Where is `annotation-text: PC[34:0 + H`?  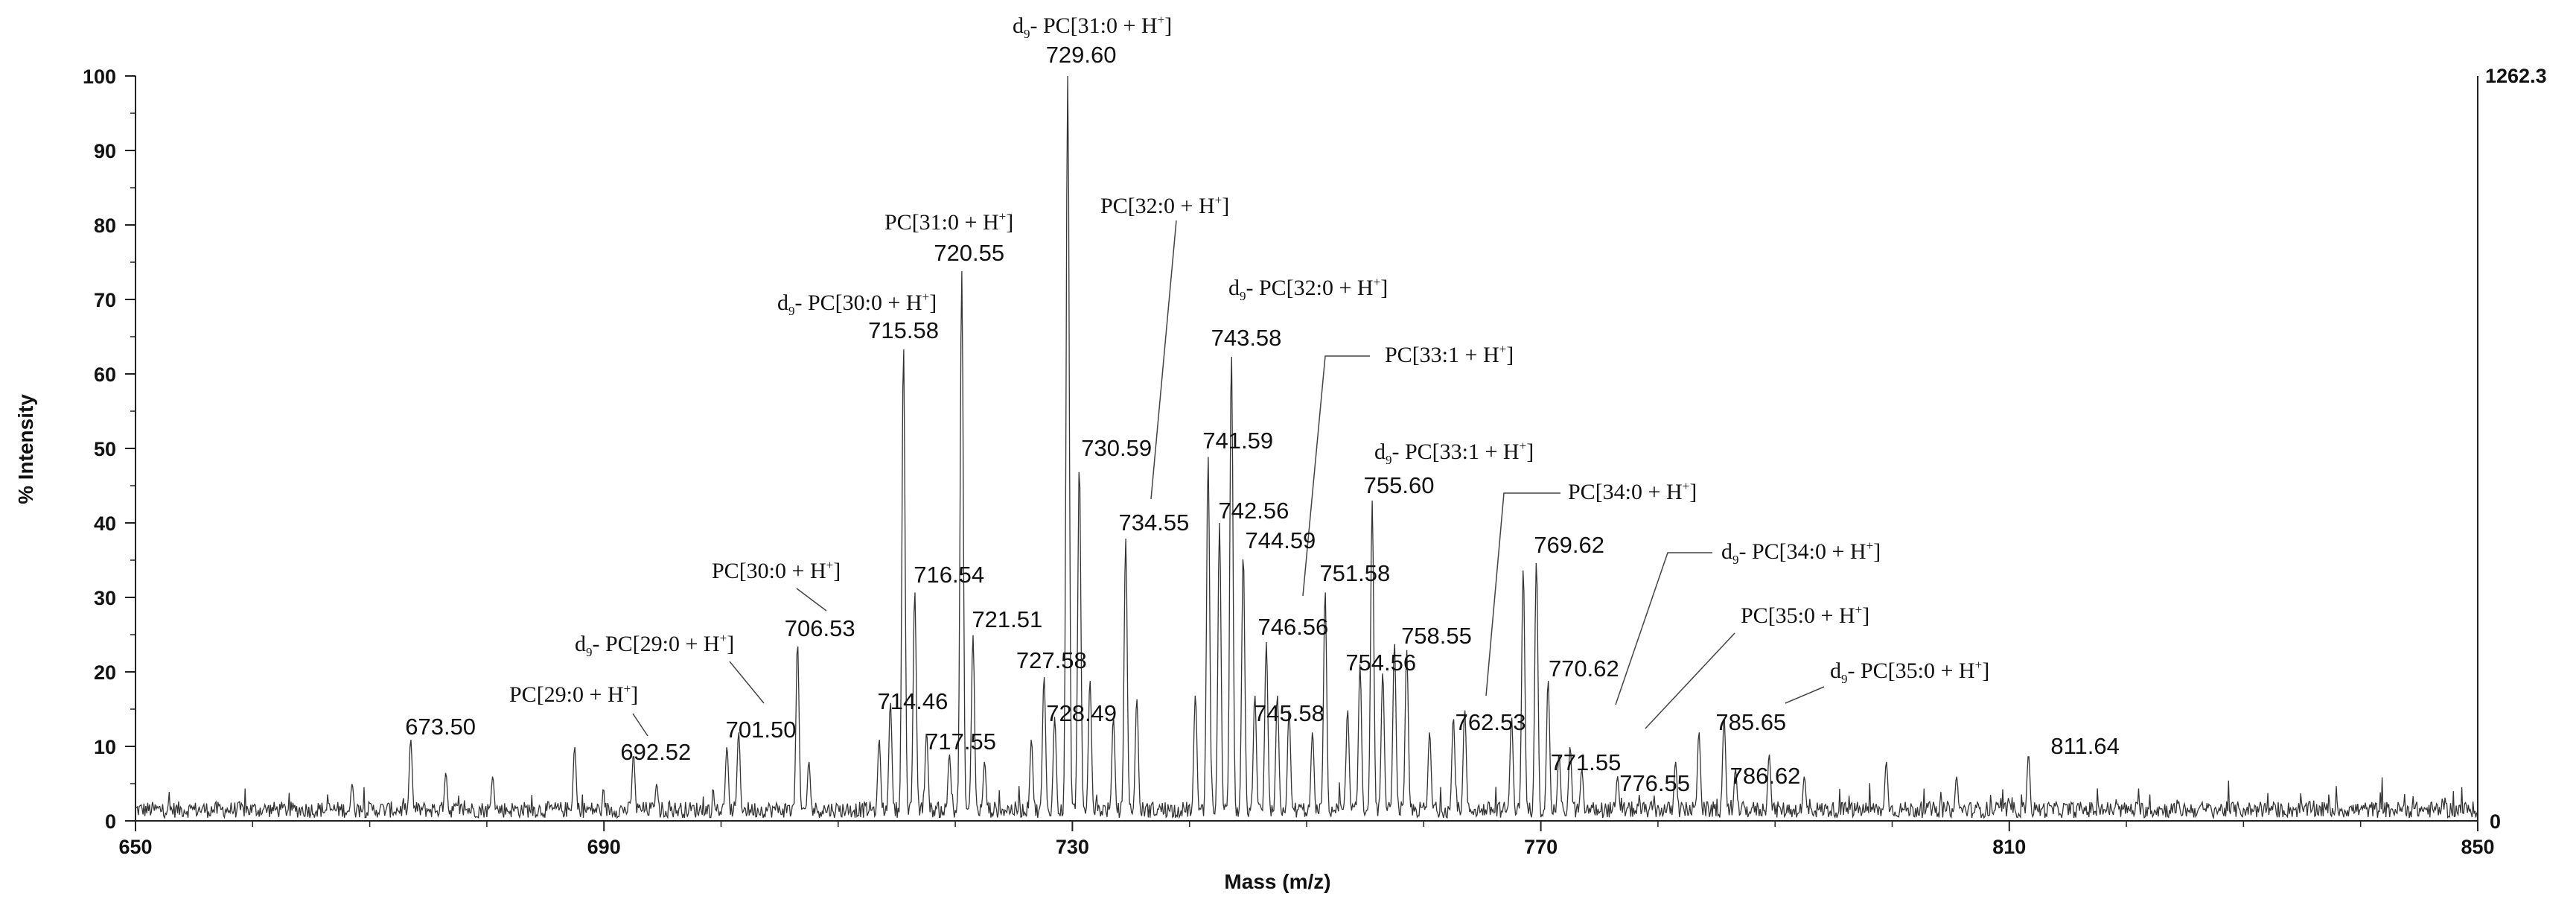 annotation-text: PC[34:0 + H is located at coordinates (1625, 492).